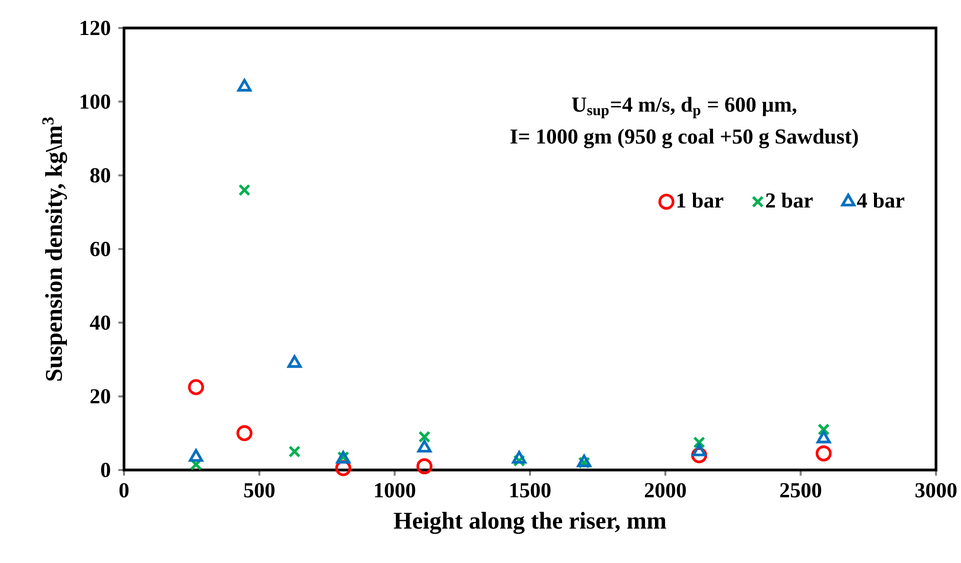 This screenshot has height=563, width=961. I want to click on annotation: I= 1000 gm (950 g coal +50 g Sawdust), so click(684, 138).